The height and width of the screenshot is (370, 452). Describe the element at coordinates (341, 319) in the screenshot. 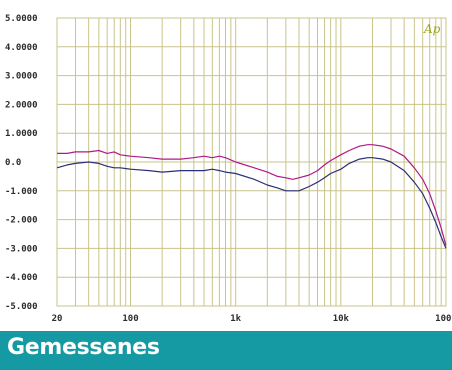

I see `x-tick-label: 10k` at that location.